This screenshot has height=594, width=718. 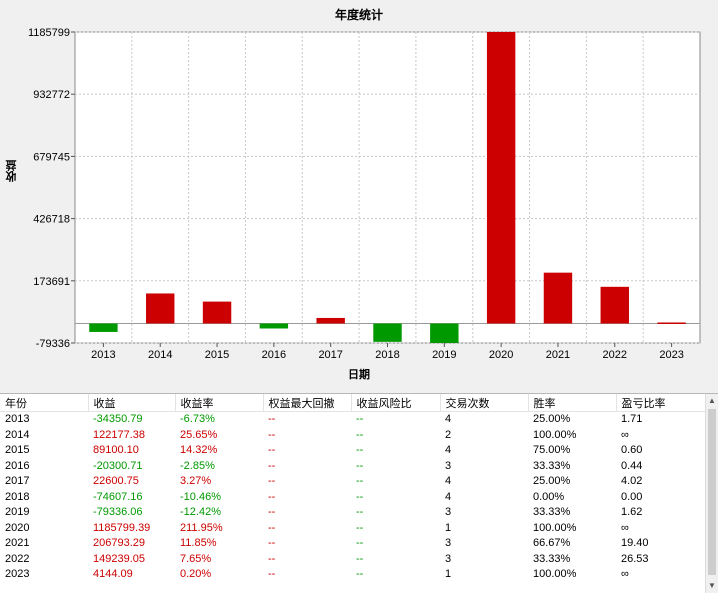 What do you see at coordinates (353, 467) in the screenshot?
I see `table-row: 2016 -20300.71 -2.85% -- -- 3 33.33% 0.44` at bounding box center [353, 467].